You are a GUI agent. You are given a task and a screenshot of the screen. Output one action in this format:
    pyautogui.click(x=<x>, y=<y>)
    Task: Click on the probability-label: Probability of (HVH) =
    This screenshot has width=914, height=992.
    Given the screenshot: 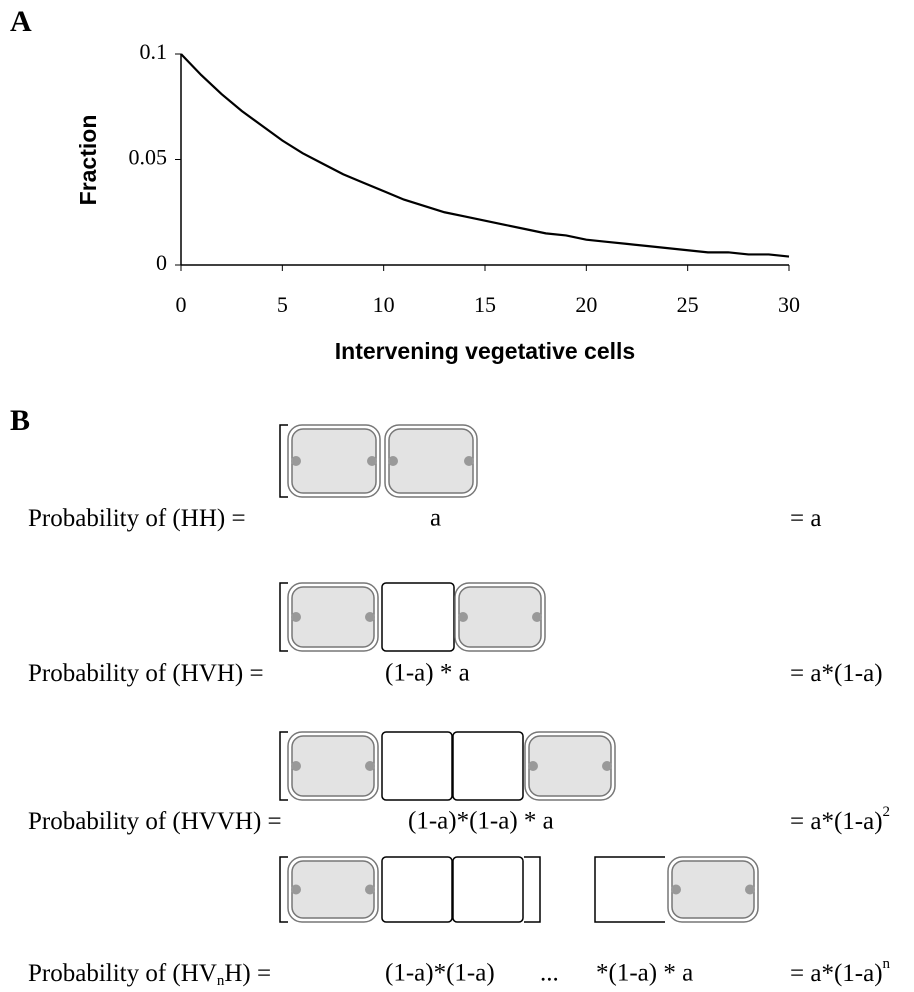 What is the action you would take?
    pyautogui.click(x=146, y=673)
    